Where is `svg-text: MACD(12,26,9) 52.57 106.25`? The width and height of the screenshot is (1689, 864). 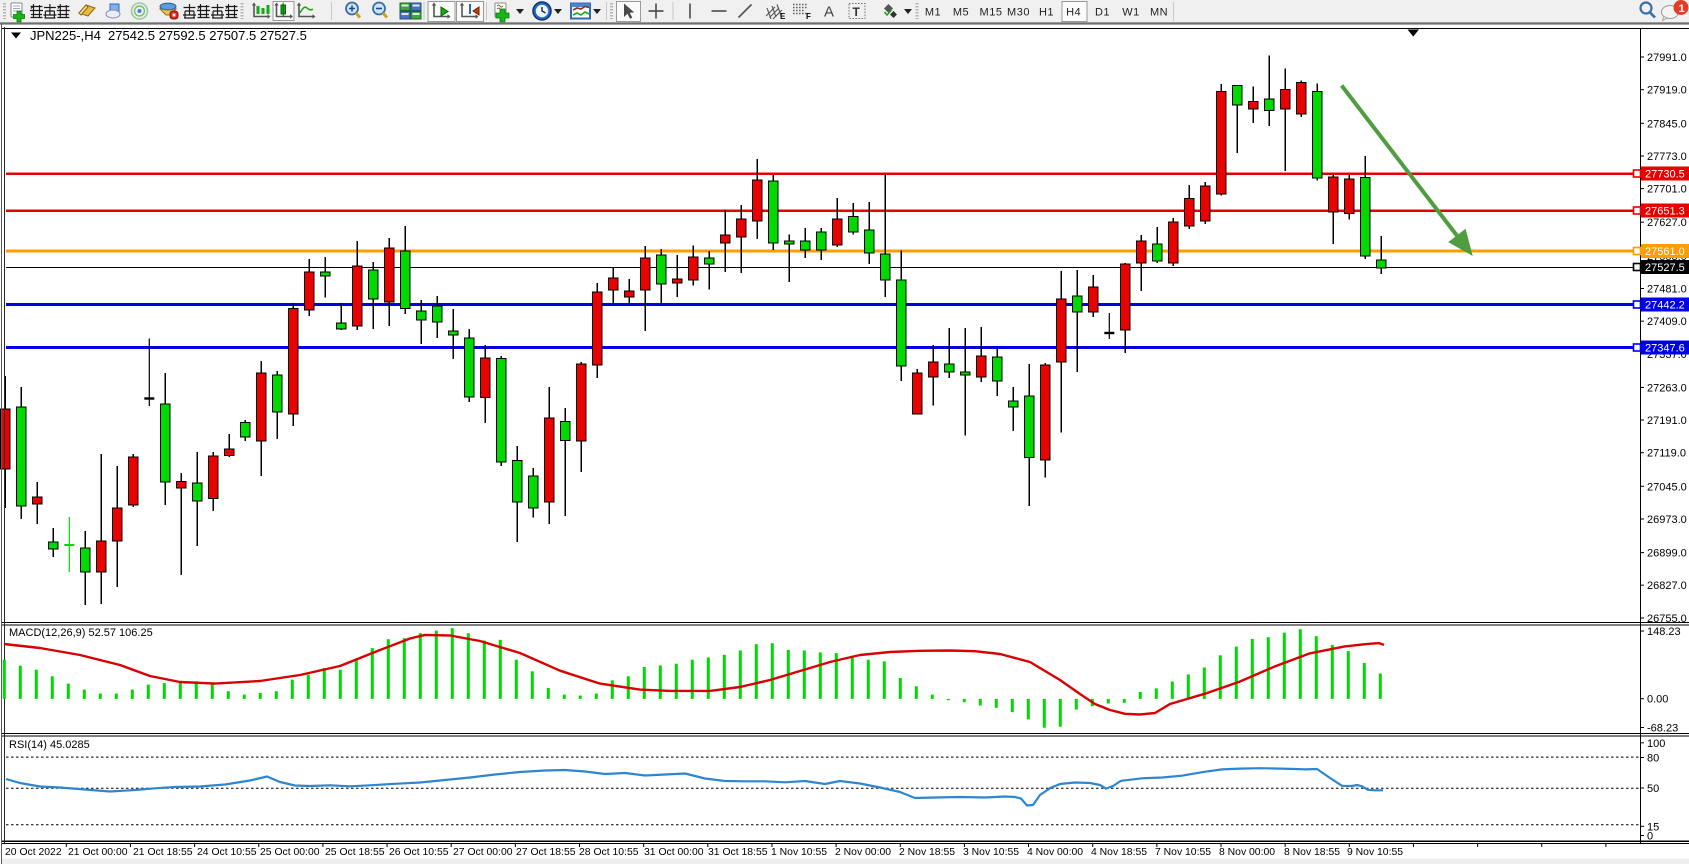 svg-text: MACD(12,26,9) 52.57 106.25 is located at coordinates (81, 633).